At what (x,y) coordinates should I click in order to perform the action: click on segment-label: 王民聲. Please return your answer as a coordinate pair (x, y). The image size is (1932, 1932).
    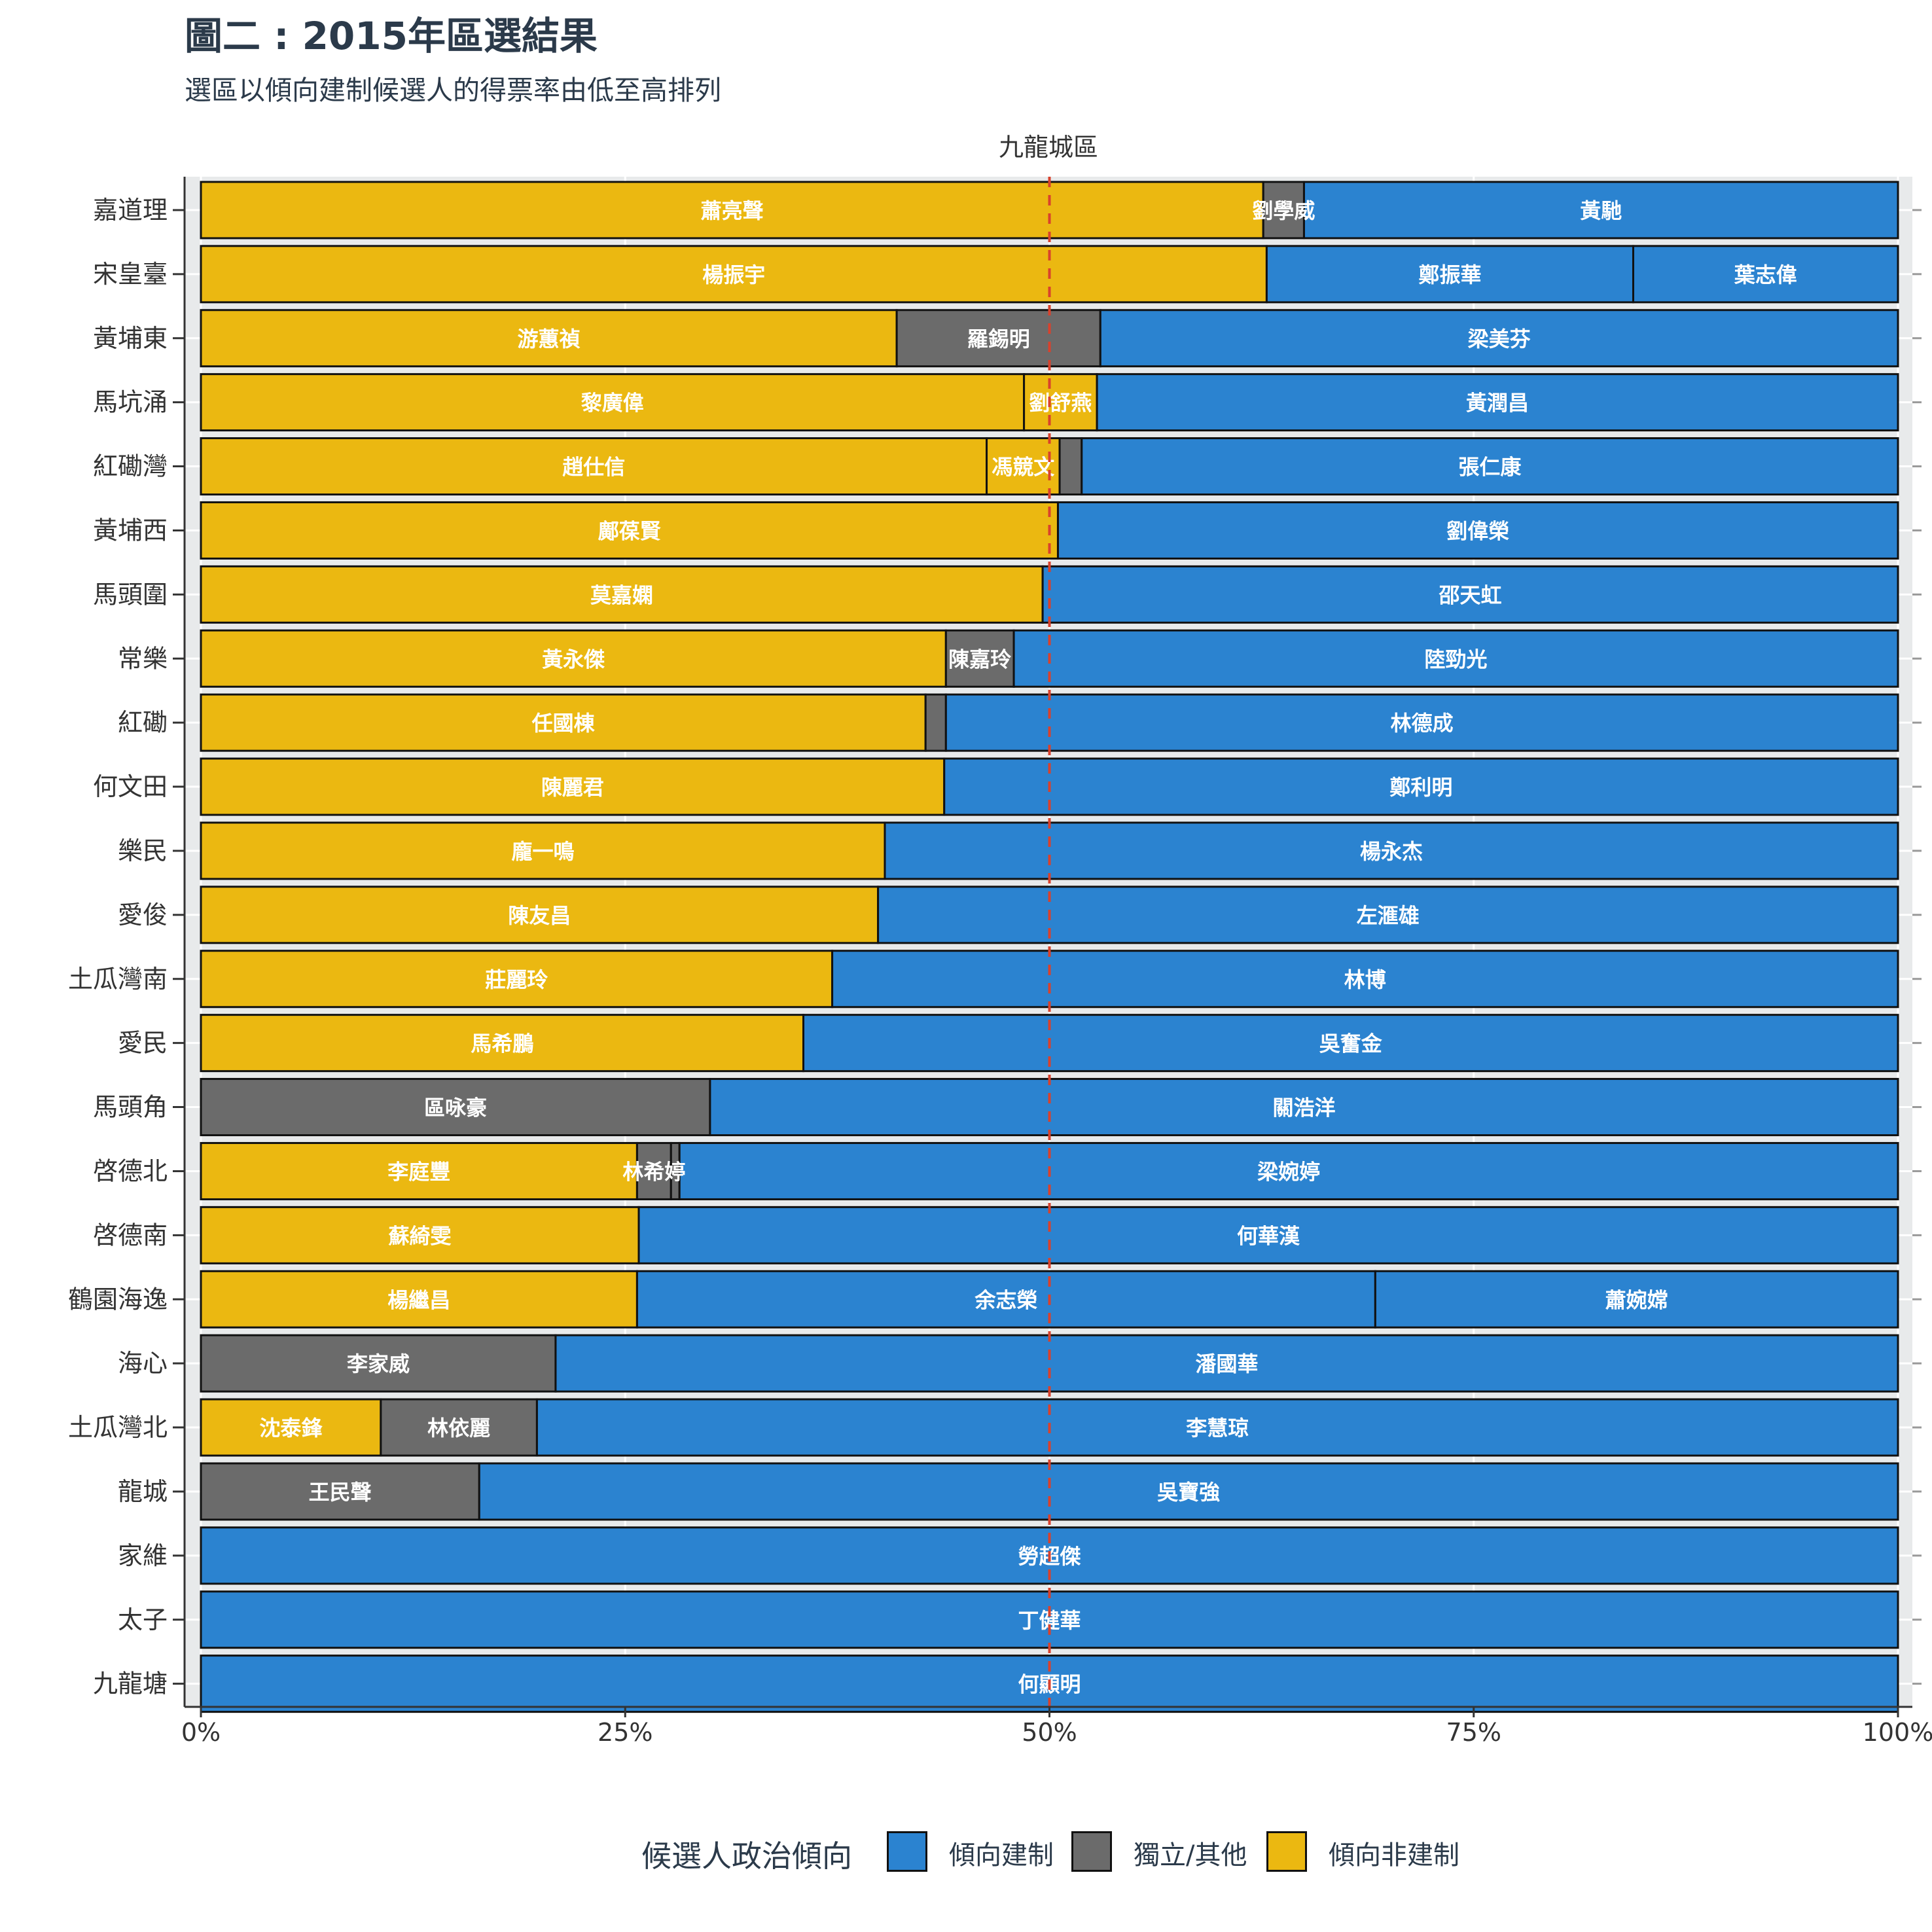
    Looking at the image, I should click on (340, 1492).